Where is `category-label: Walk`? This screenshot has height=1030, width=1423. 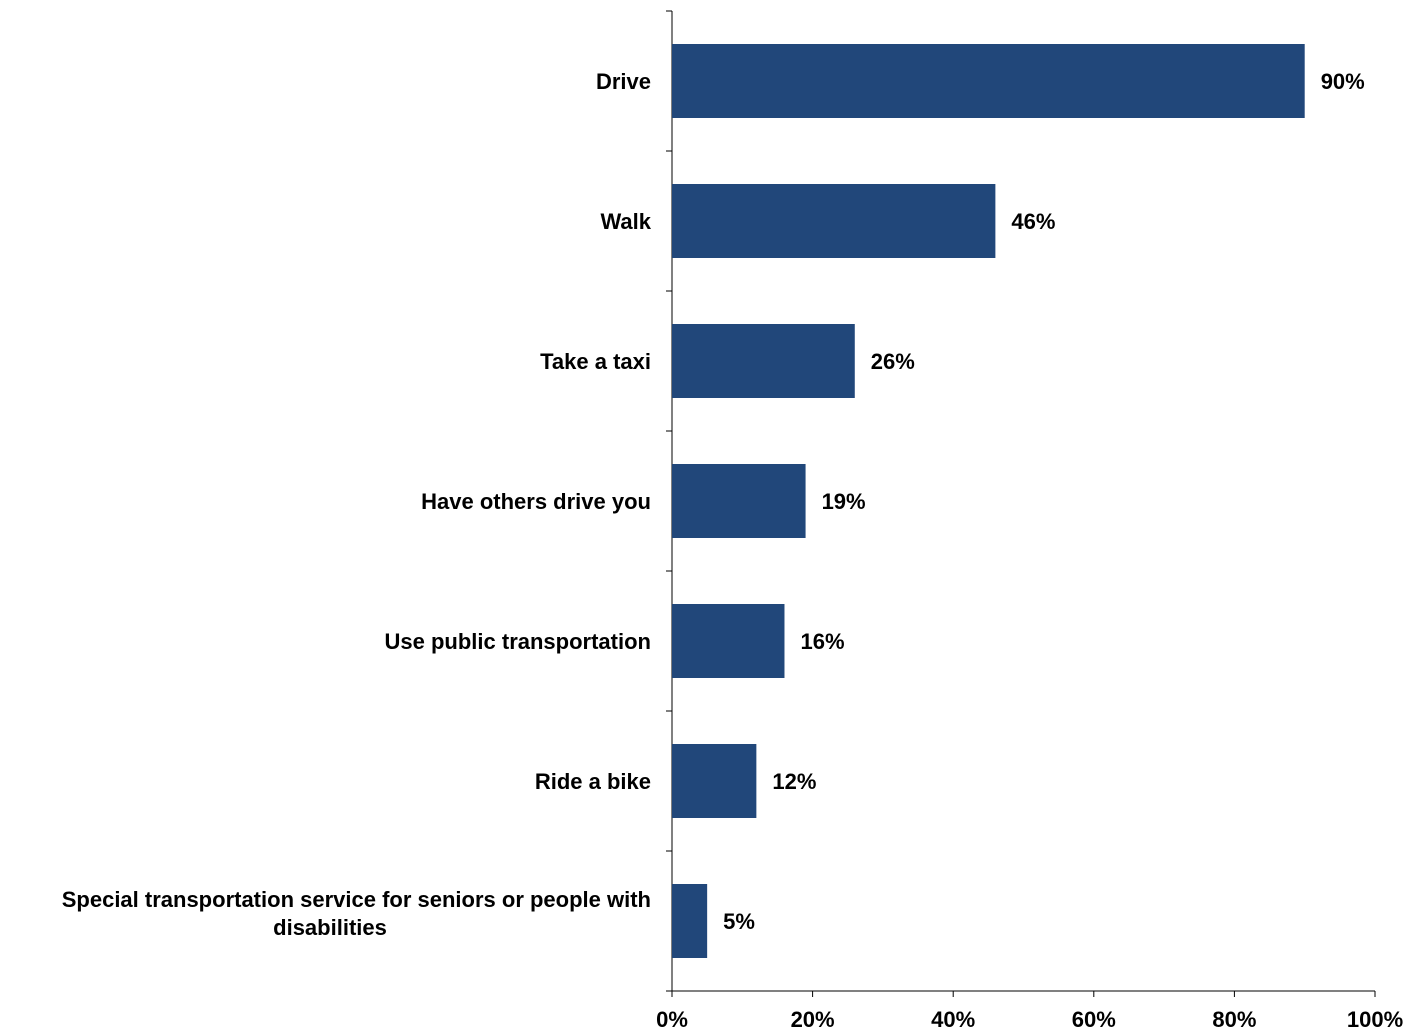
category-label: Walk is located at coordinates (625, 221).